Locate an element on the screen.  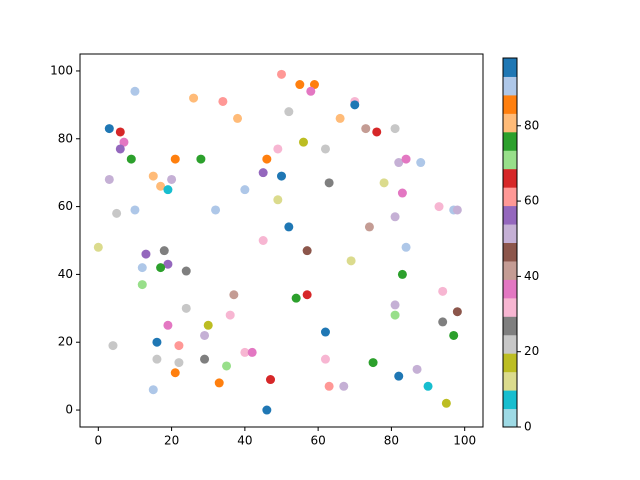
colorbar-tick-label: 0 is located at coordinates (528, 427).